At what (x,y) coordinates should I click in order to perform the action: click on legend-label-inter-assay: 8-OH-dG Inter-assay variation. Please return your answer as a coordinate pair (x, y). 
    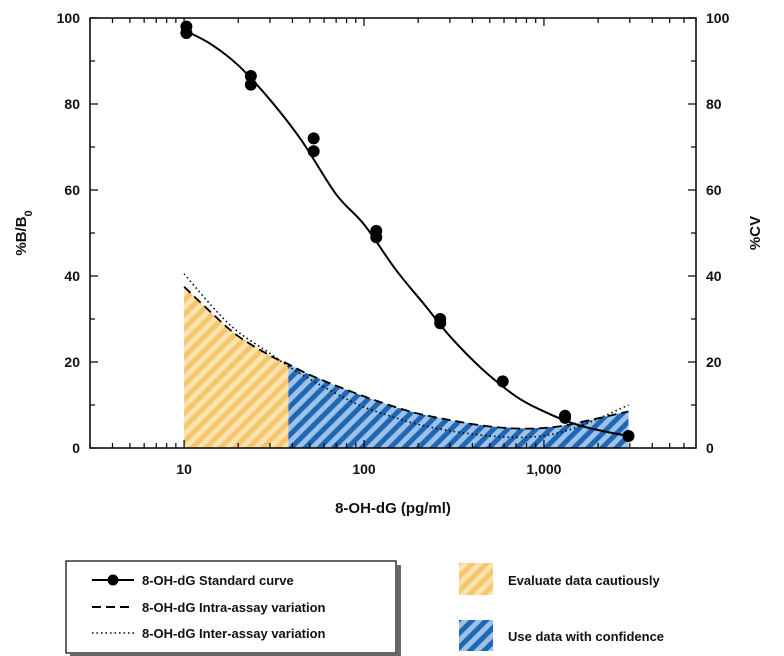
    Looking at the image, I should click on (234, 633).